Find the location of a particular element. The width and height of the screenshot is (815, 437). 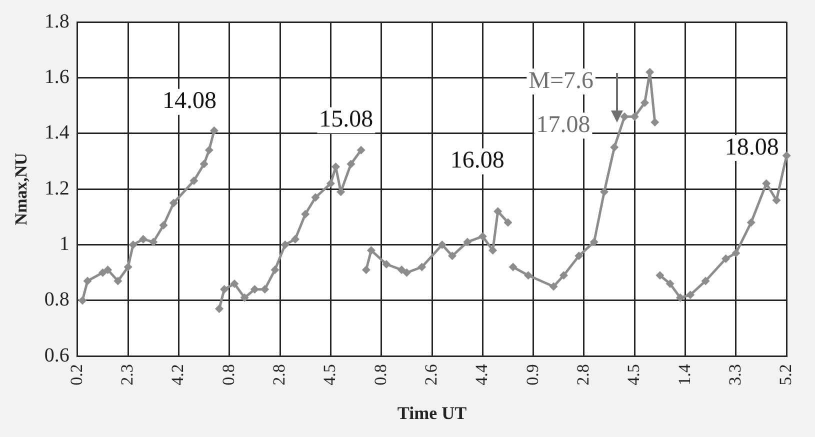

annotation: 15.08 is located at coordinates (346, 119).